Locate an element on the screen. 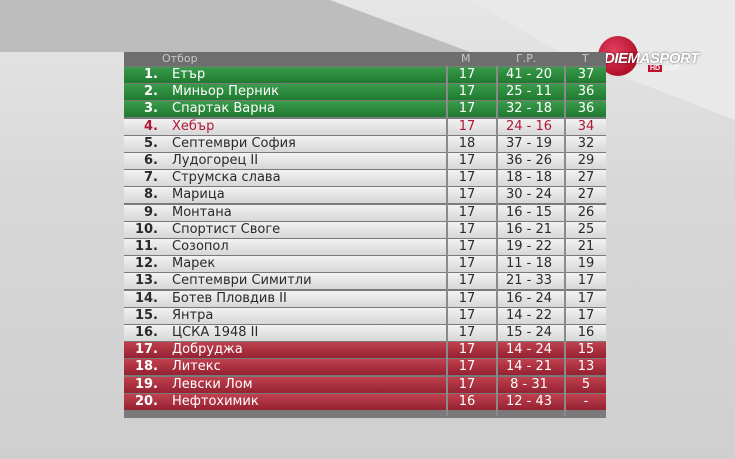 Image resolution: width=735 pixels, height=459 pixels. logo-hd-badge: HD is located at coordinates (655, 68).